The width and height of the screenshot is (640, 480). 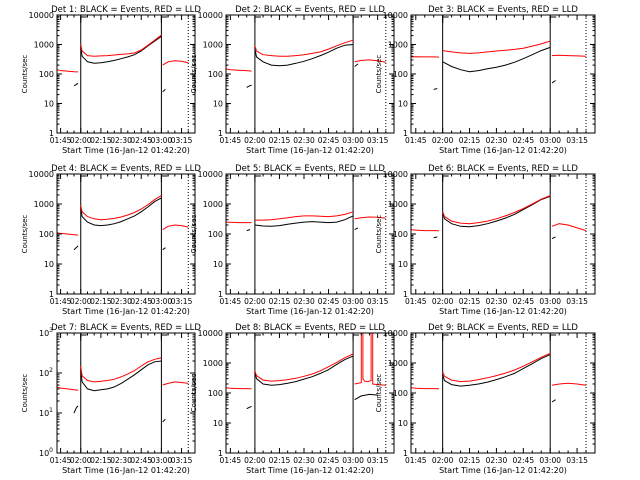 What do you see at coordinates (126, 328) in the screenshot?
I see `panel-title: Det 7: BLACK = Events, RED = LLD` at bounding box center [126, 328].